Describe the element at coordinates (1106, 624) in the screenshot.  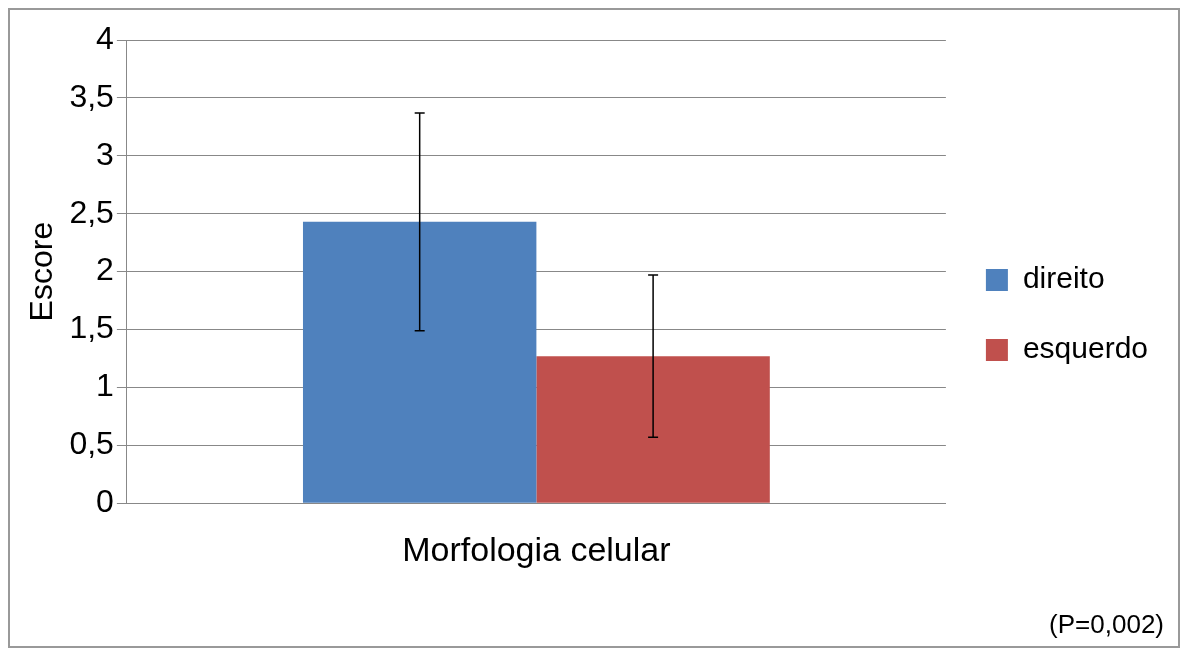
I see `text: (P=0,002)` at that location.